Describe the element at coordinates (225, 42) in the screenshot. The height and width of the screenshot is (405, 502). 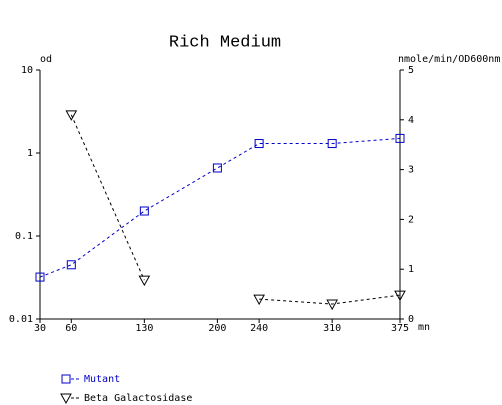
I see `chart-title: Rich Medium` at that location.